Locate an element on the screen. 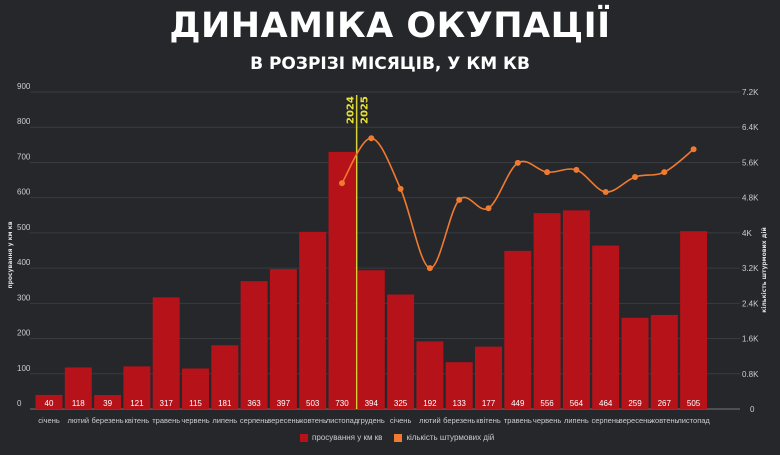 Image resolution: width=780 pixels, height=455 pixels. y-axis-label: просування у км кв is located at coordinates (10, 254).